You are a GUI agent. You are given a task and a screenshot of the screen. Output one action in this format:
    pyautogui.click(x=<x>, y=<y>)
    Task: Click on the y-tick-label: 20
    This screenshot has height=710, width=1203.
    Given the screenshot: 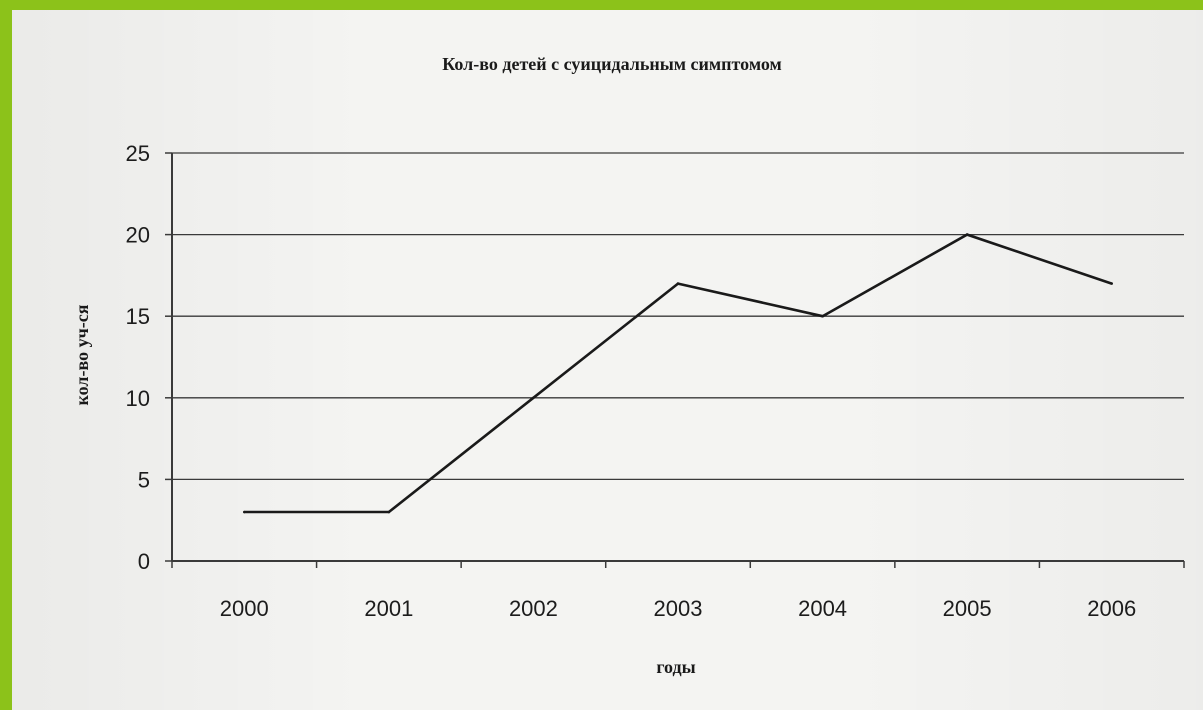 What is the action you would take?
    pyautogui.click(x=138, y=235)
    